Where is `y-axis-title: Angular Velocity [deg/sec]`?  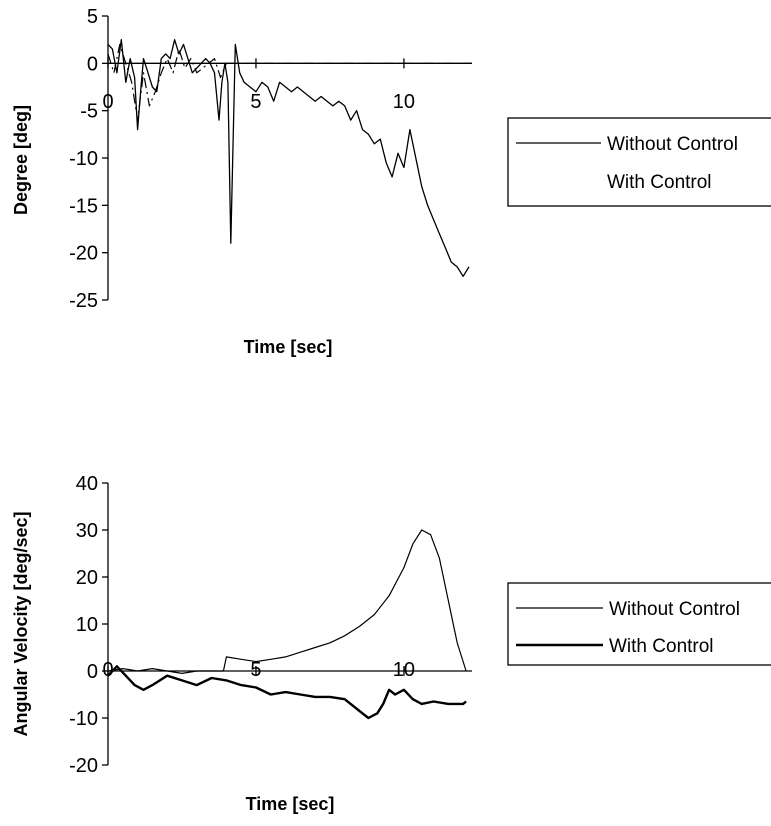 y-axis-title: Angular Velocity [deg/sec] is located at coordinates (21, 623).